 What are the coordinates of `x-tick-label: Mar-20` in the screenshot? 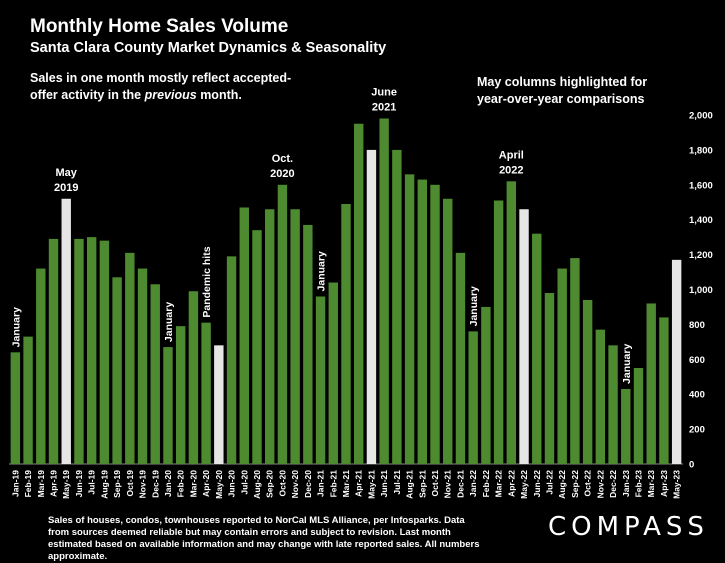 It's located at (193, 484).